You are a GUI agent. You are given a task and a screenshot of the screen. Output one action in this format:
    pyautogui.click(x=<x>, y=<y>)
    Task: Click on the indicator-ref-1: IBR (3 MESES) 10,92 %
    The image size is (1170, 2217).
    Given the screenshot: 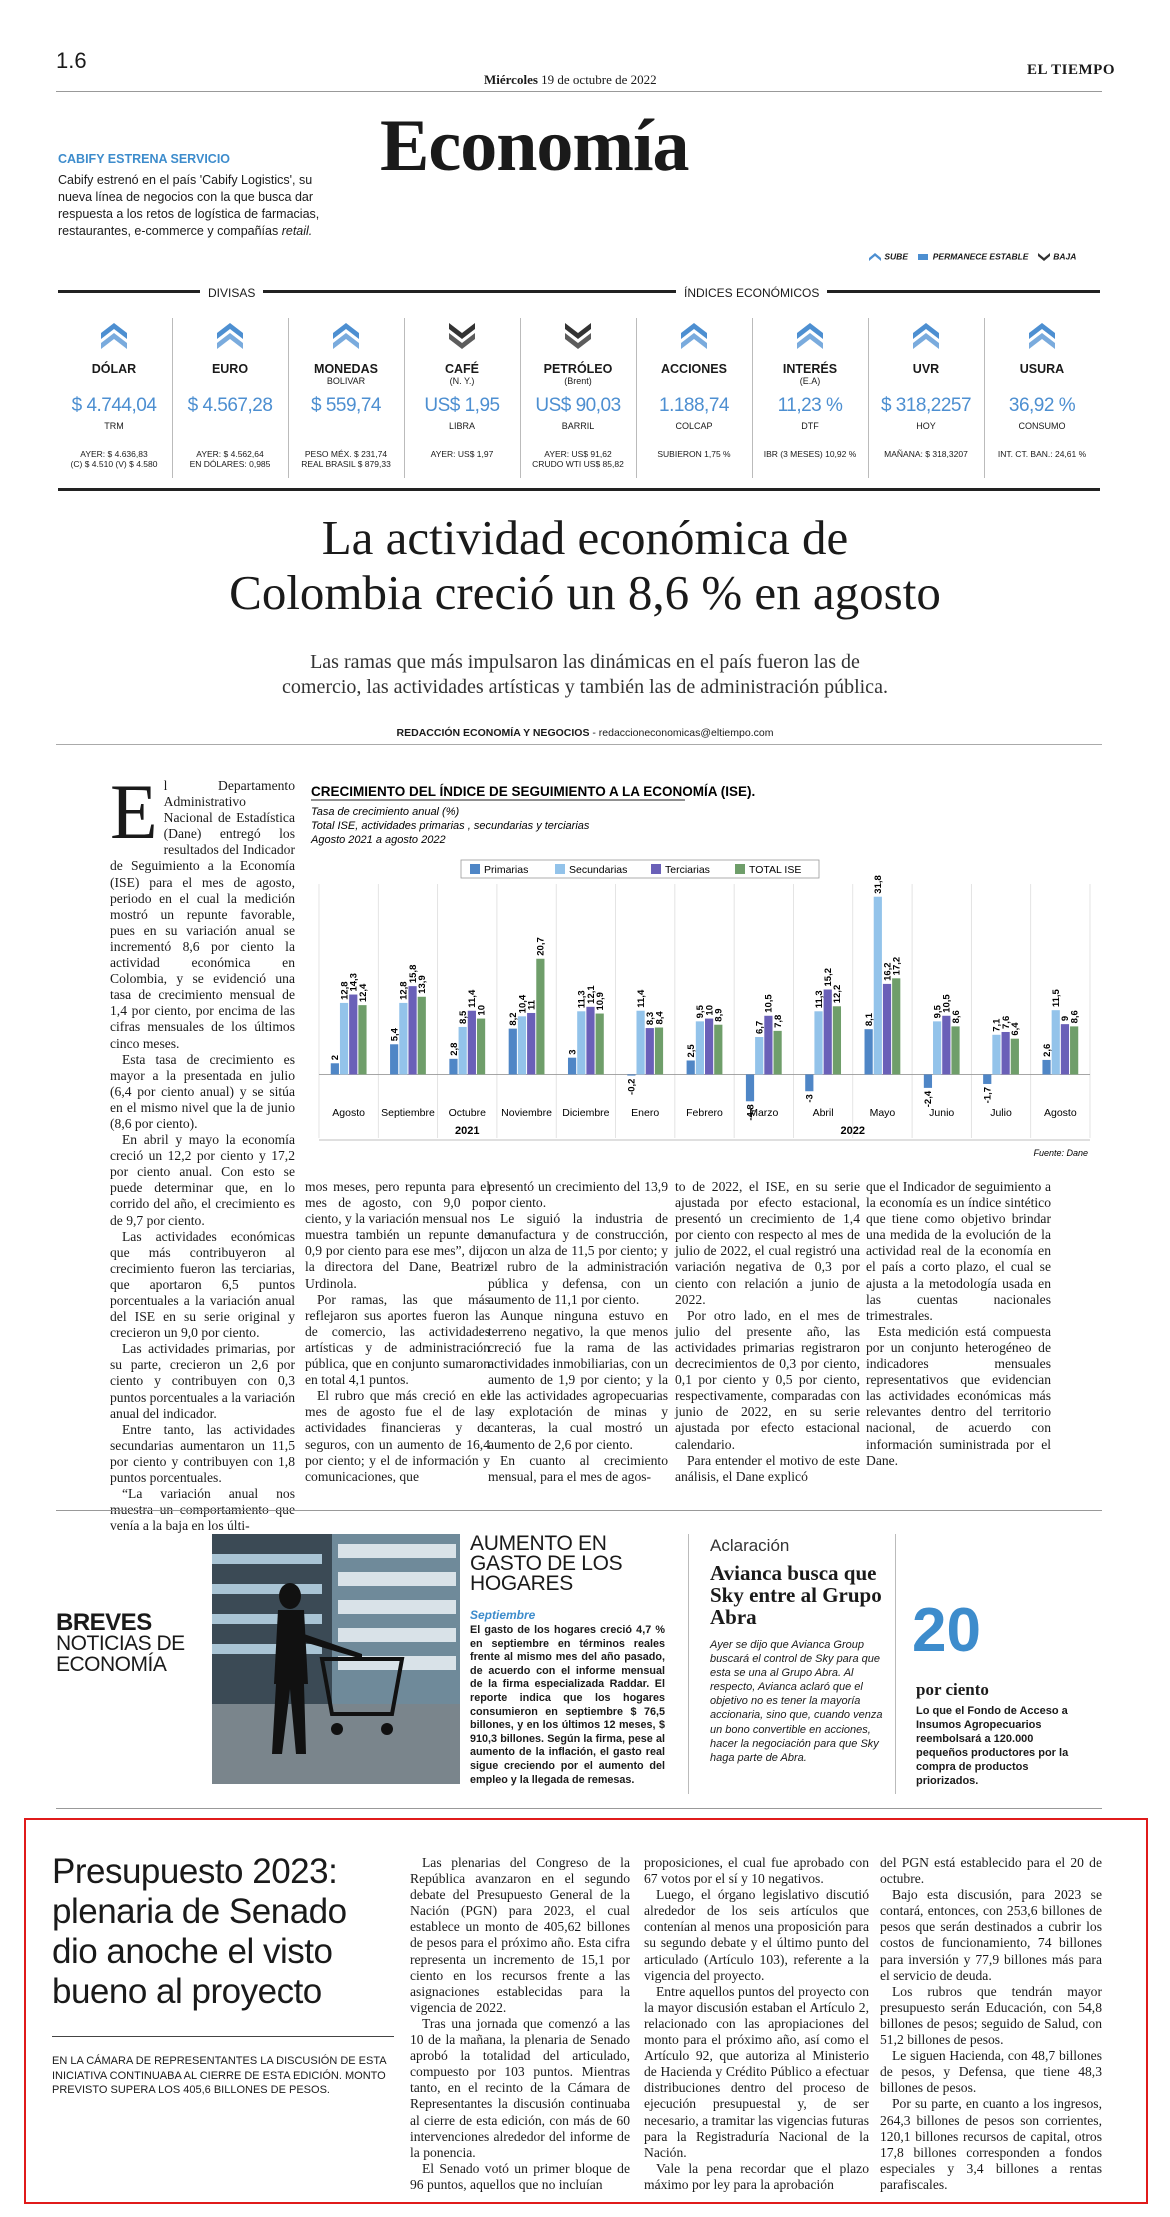 What is the action you would take?
    pyautogui.click(x=810, y=454)
    